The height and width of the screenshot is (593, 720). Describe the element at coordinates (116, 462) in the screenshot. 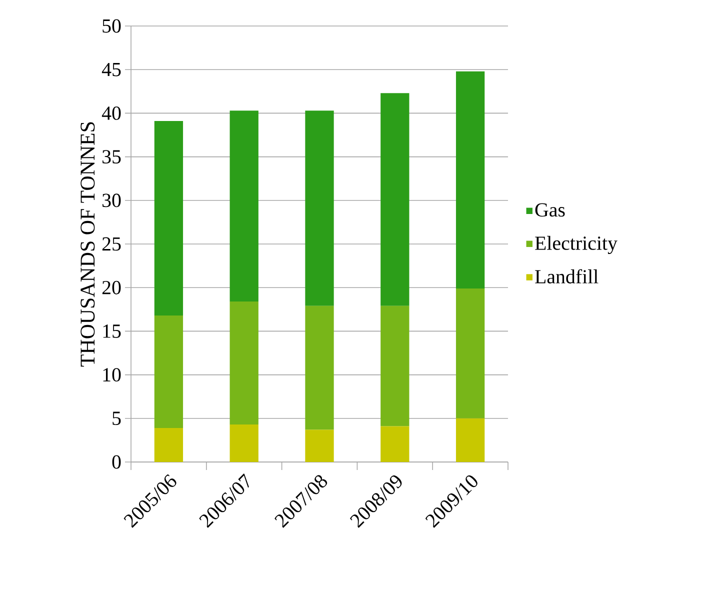

I see `y-tick-label: 0` at that location.